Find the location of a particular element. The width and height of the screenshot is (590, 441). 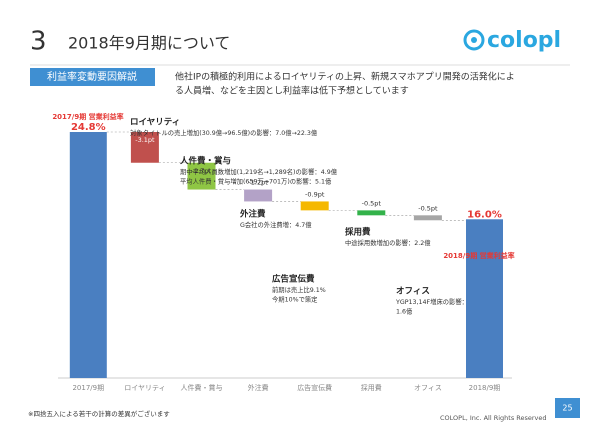

slide-title: 2018年9月期について is located at coordinates (149, 43).